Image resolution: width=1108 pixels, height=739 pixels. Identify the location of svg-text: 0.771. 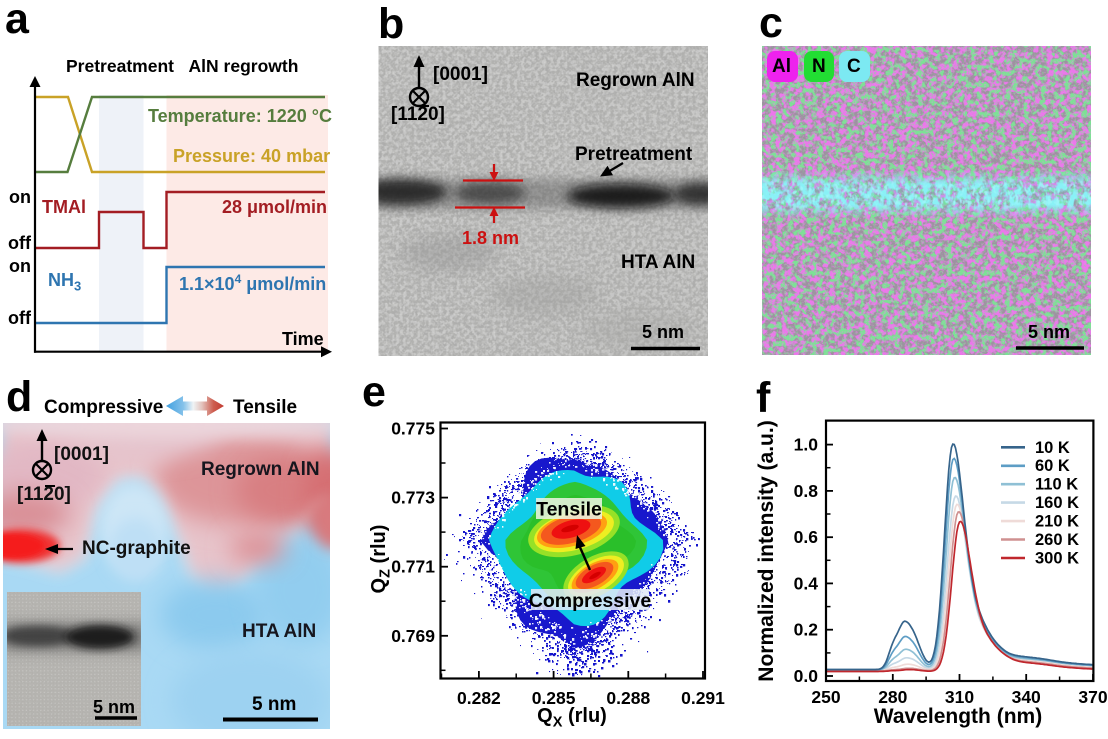
(413, 567).